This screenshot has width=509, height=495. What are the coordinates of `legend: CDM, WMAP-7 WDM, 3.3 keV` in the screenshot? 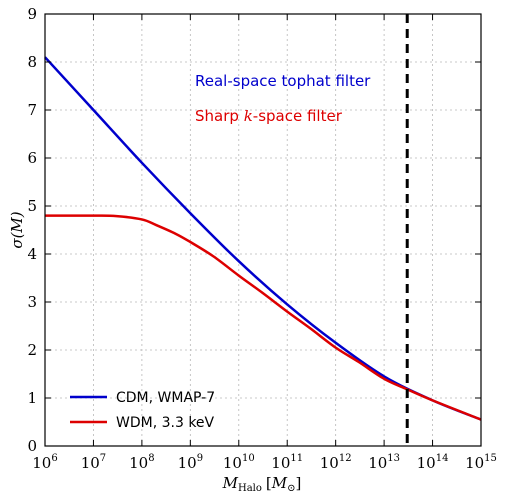 It's located at (142, 410).